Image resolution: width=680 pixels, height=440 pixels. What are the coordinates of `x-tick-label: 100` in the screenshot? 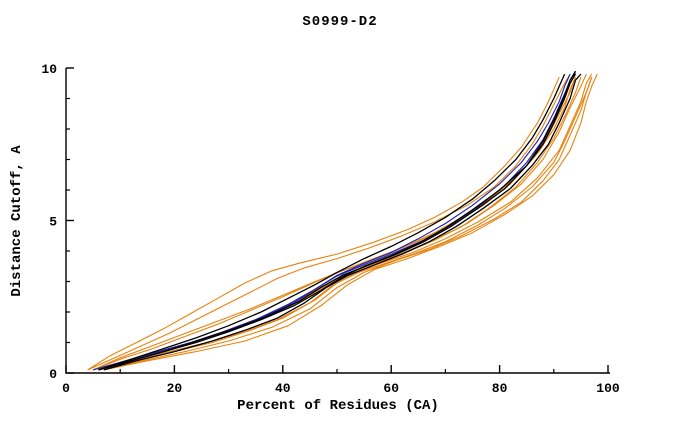 It's located at (608, 388).